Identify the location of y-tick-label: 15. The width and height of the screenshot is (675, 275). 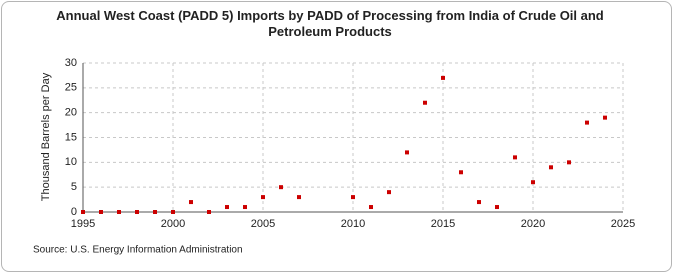
(71, 137).